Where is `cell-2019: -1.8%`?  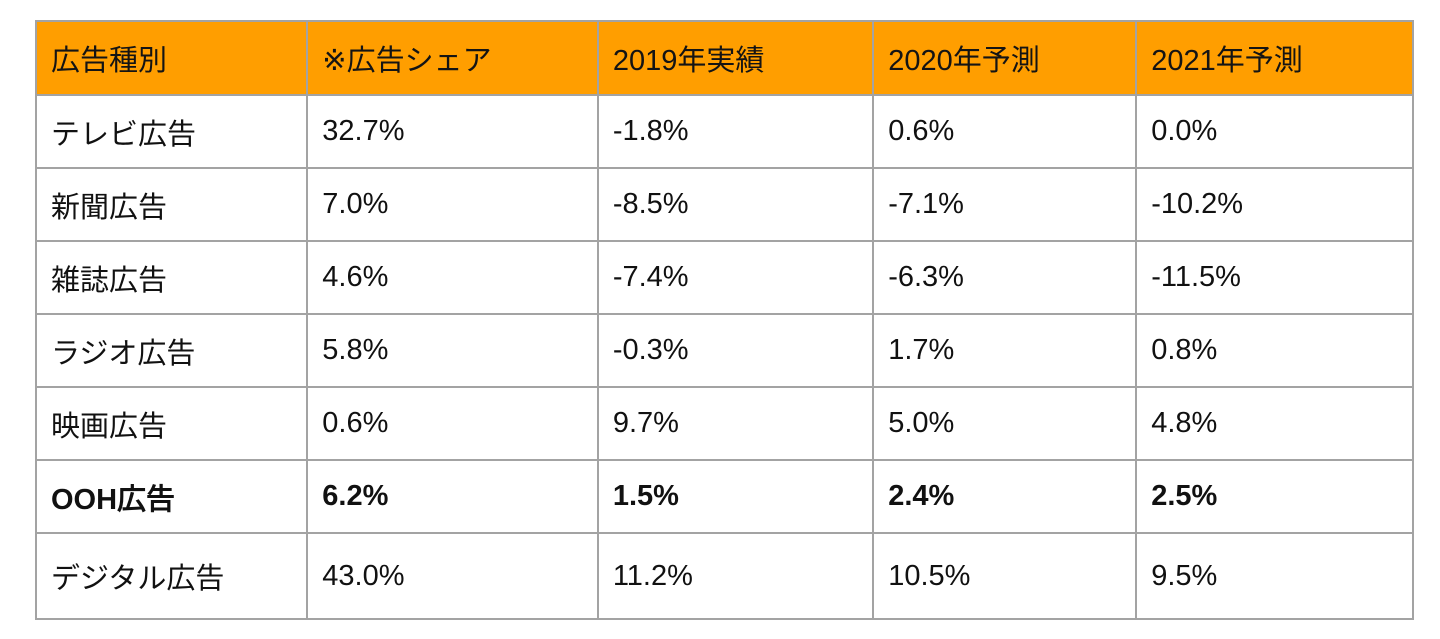 cell-2019: -1.8% is located at coordinates (735, 131).